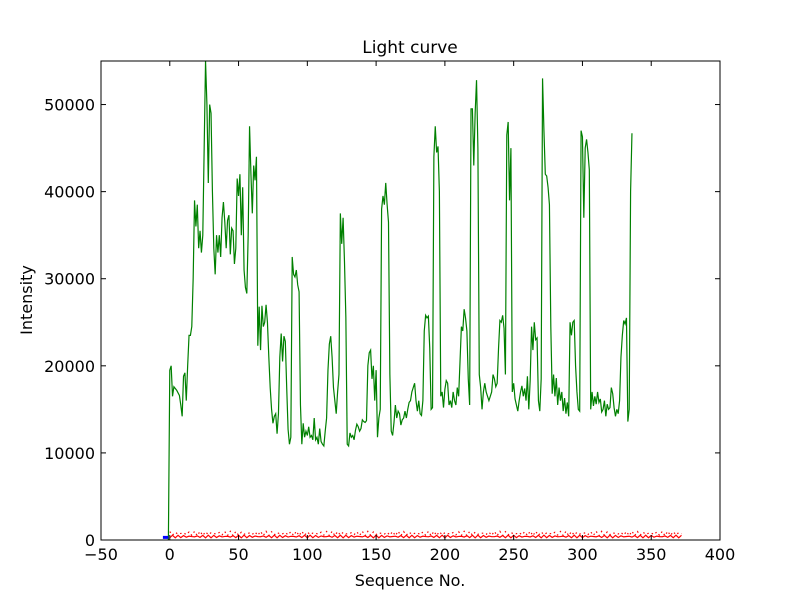  I want to click on x-tick-label: 0, so click(170, 554).